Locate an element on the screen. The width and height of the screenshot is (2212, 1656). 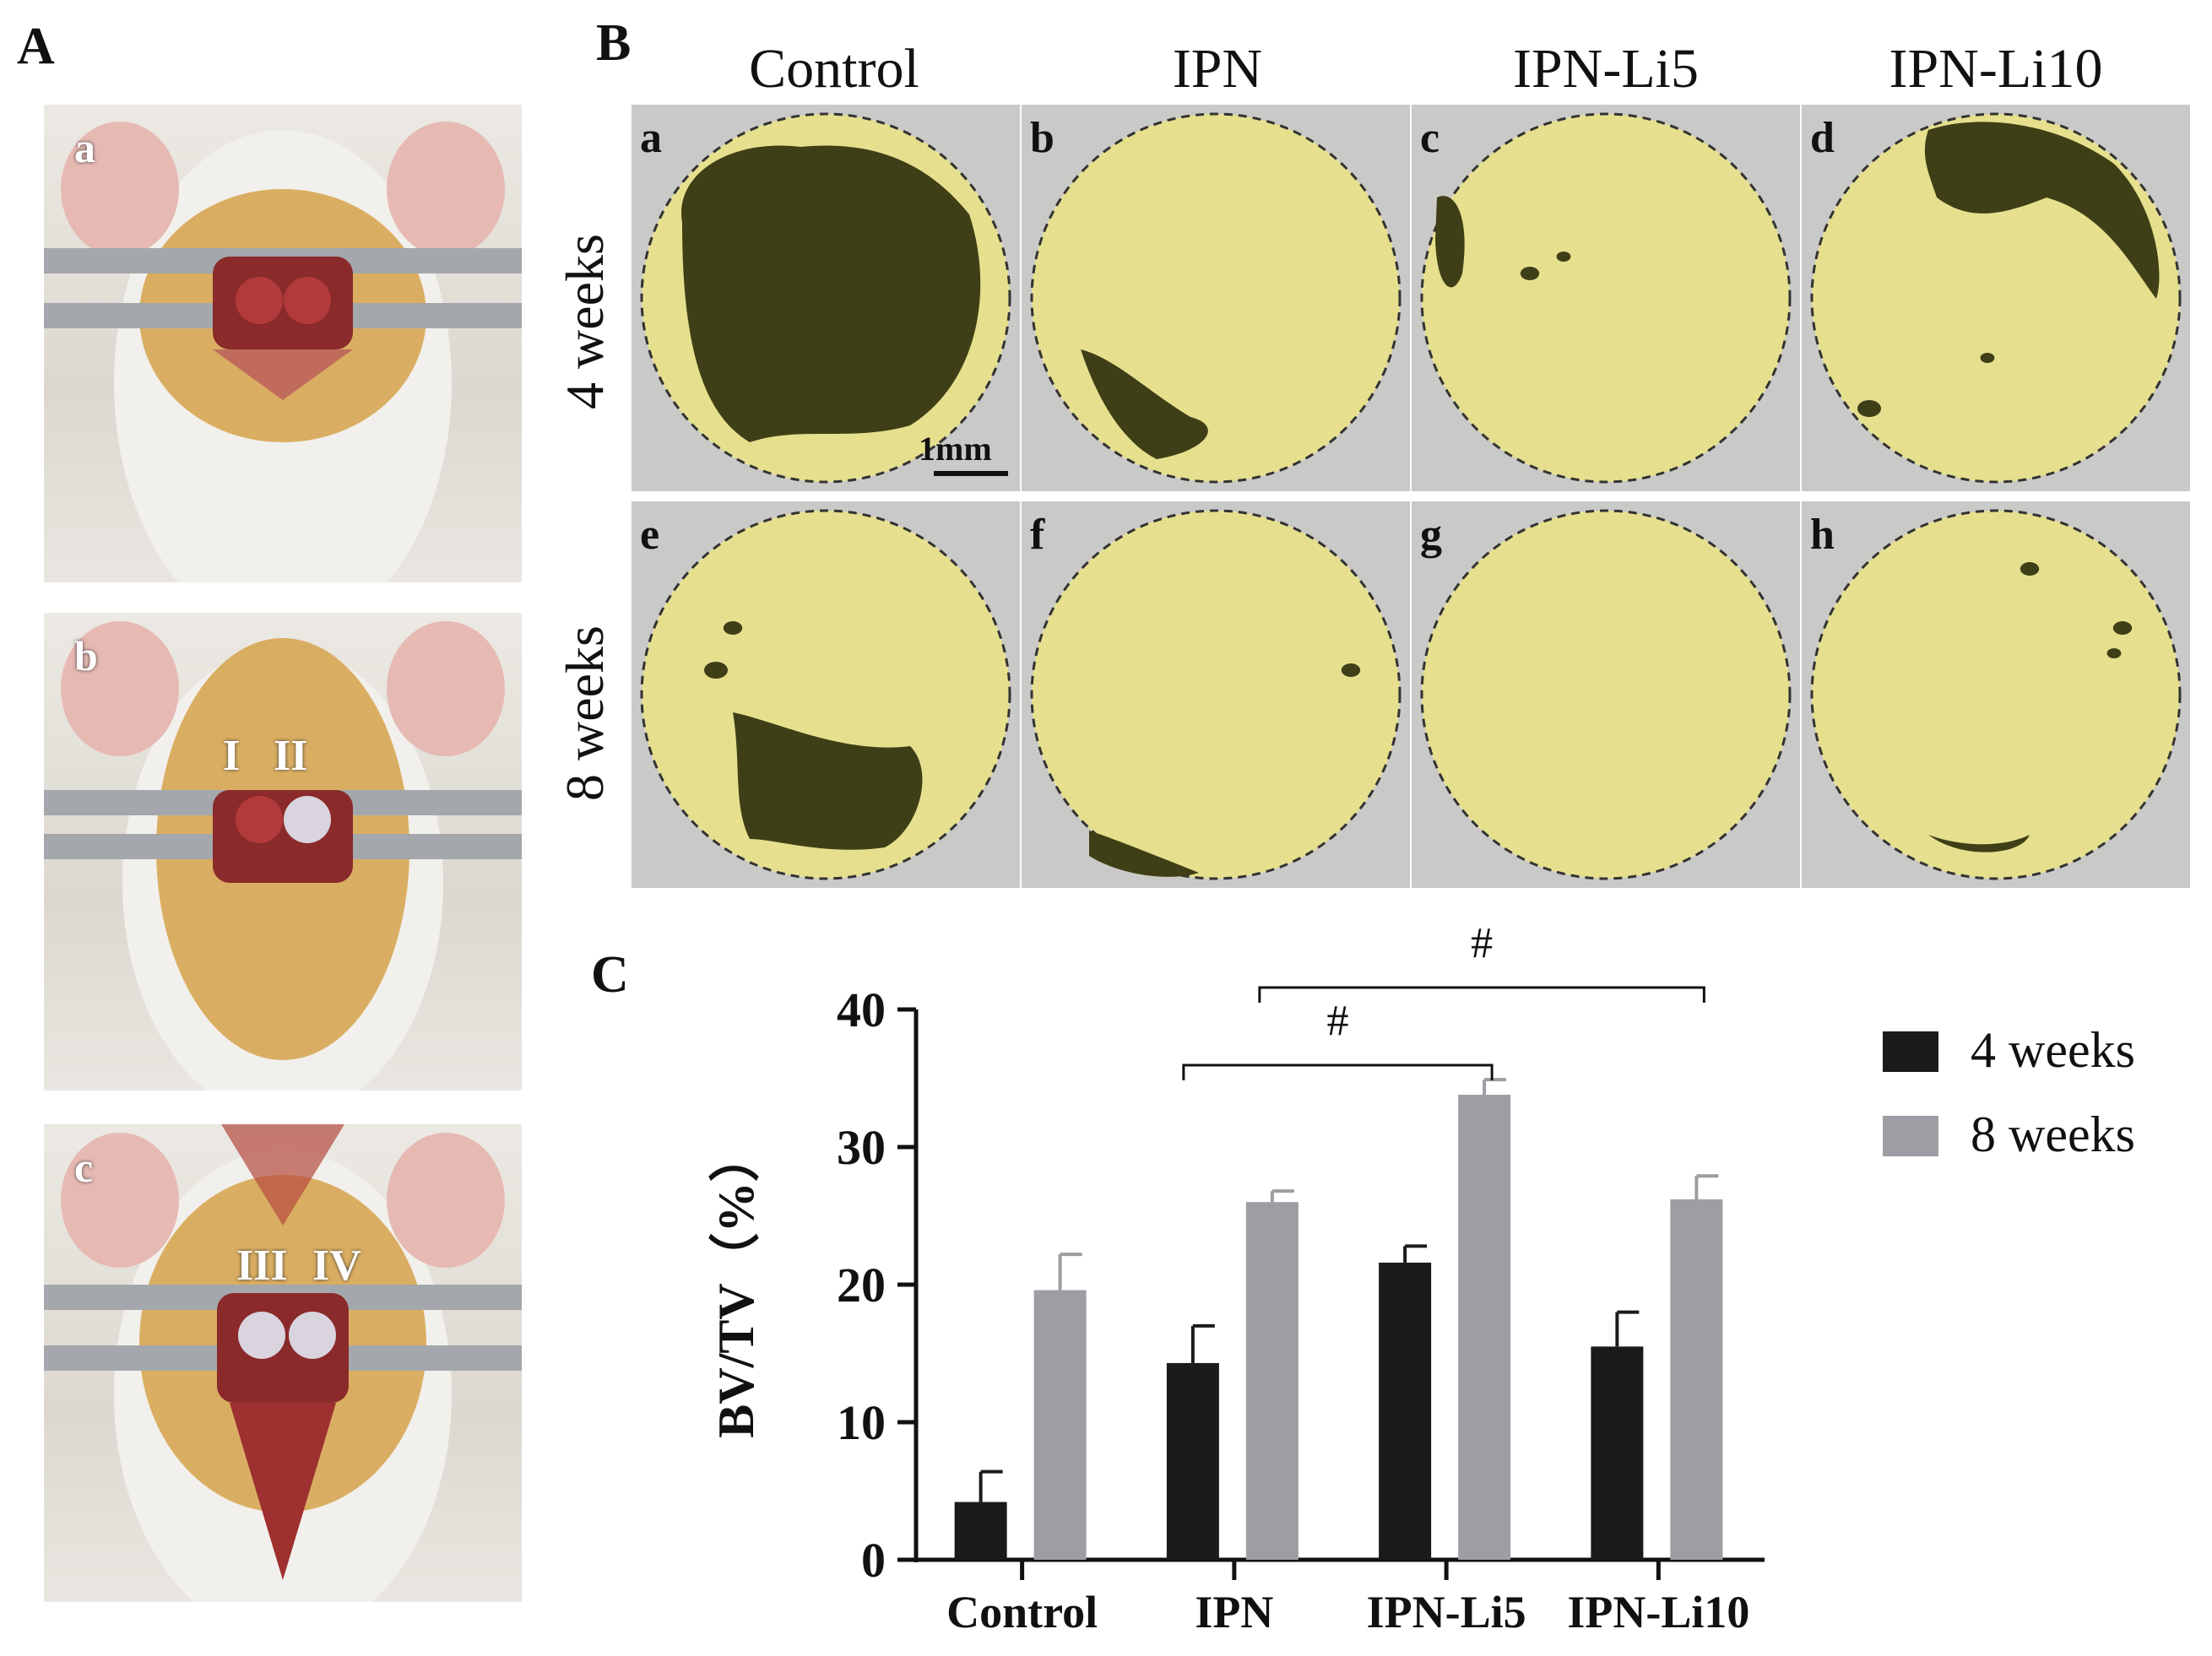
bar-8-weeks-IPN is located at coordinates (1271, 1381).